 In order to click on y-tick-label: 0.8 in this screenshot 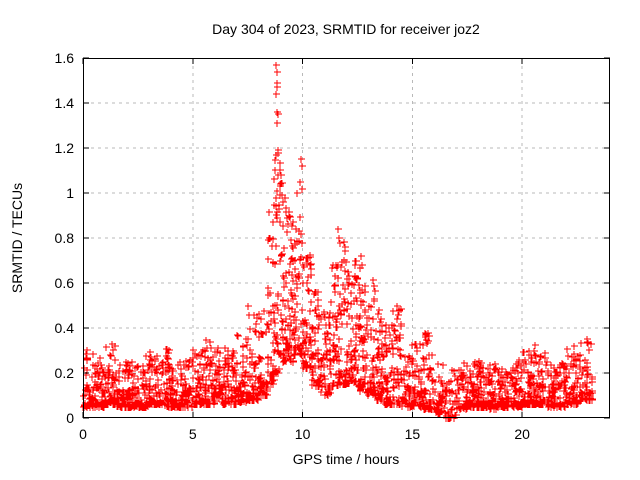, I will do `click(65, 238)`.